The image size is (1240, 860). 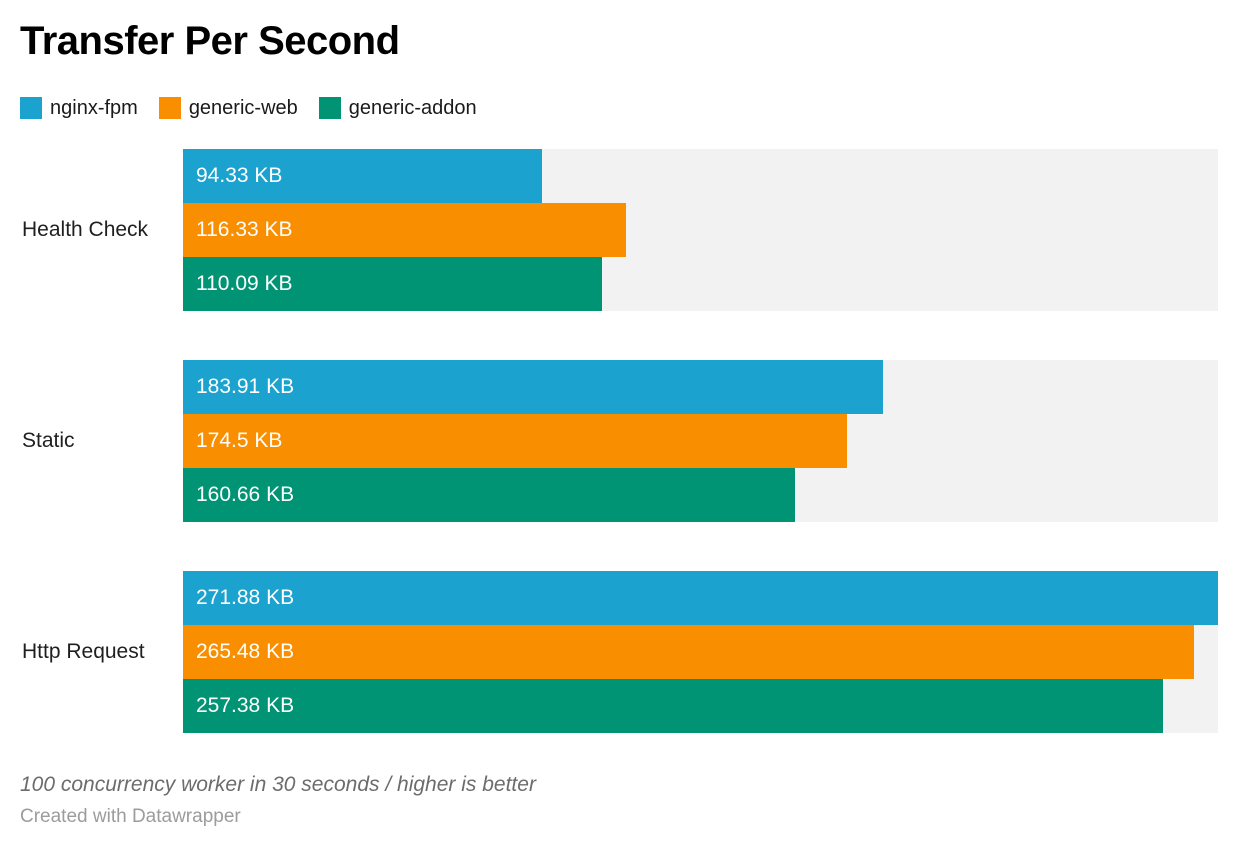 What do you see at coordinates (210, 41) in the screenshot?
I see `chart-title: Transfer Per Second` at bounding box center [210, 41].